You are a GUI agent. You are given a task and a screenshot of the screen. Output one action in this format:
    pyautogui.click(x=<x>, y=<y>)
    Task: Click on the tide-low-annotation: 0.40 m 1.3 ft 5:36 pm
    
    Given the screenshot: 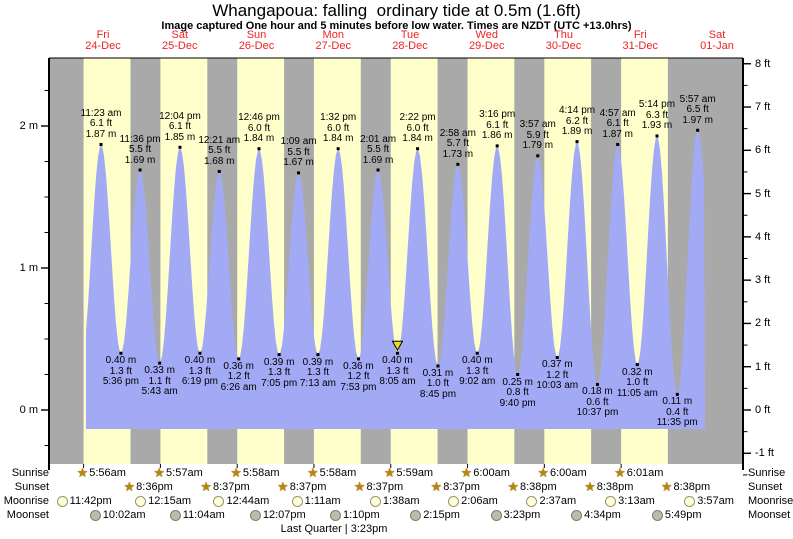 What is the action you would take?
    pyautogui.click(x=121, y=372)
    